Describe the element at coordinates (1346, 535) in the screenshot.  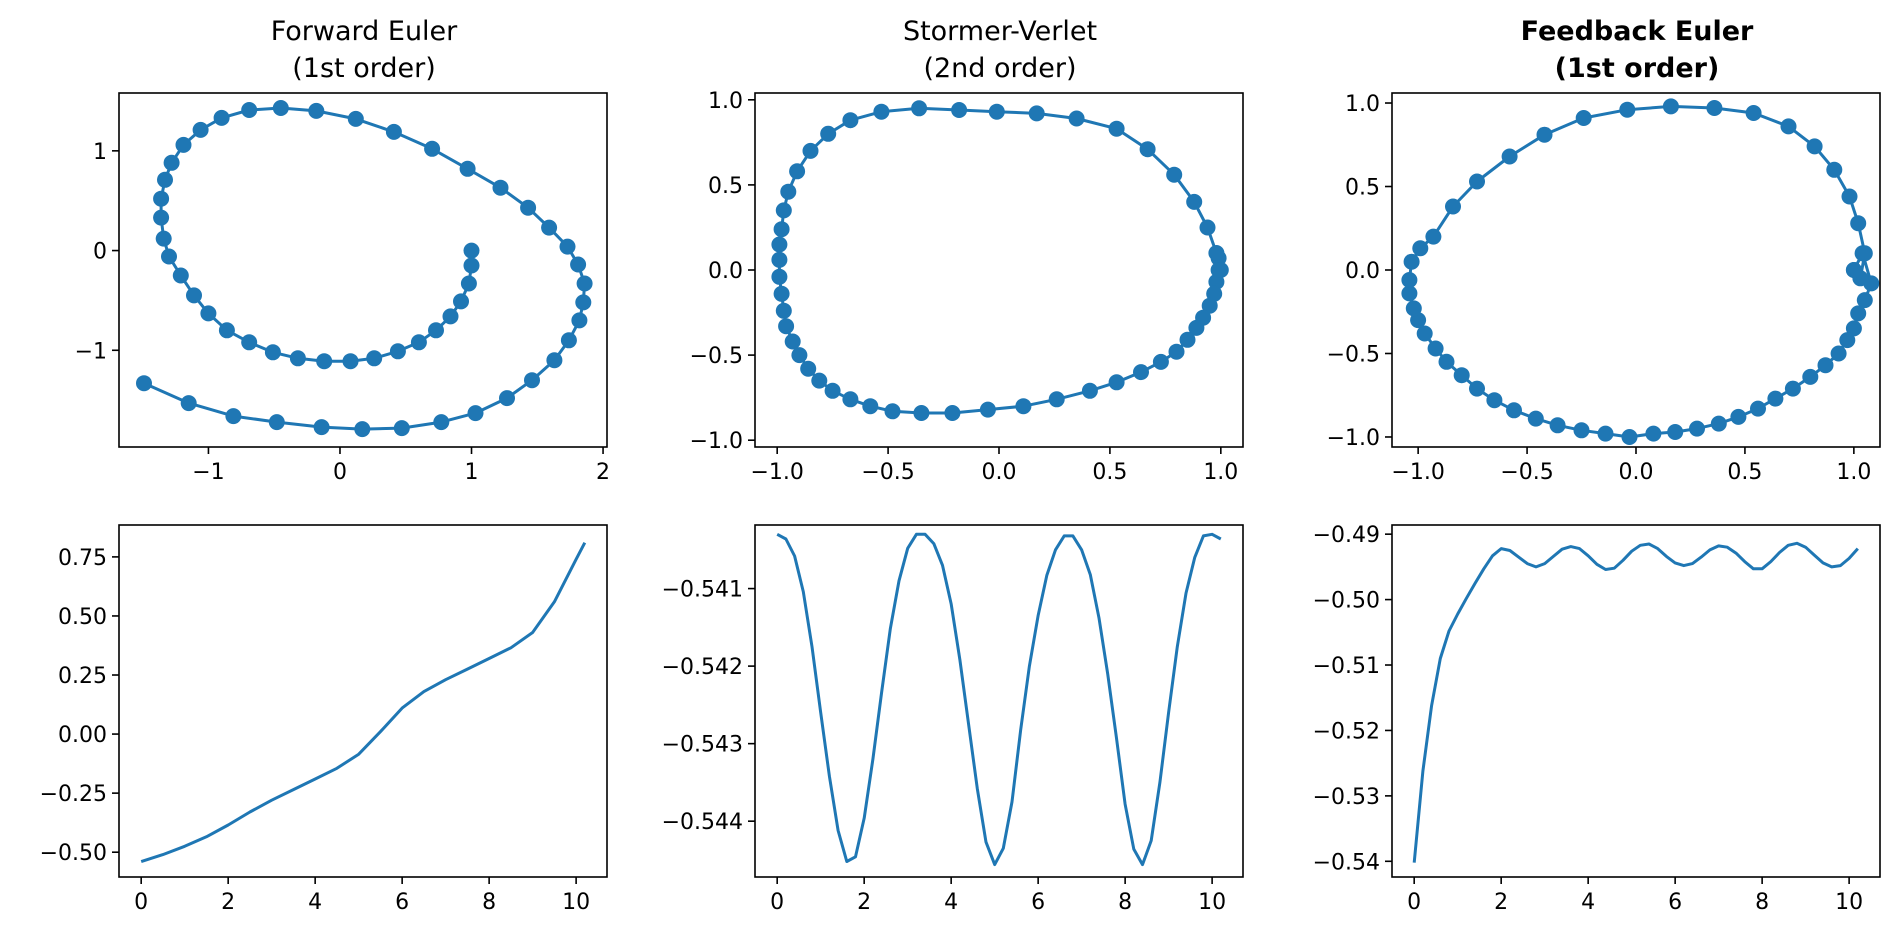
I see `y-tick-label: −0.49` at that location.